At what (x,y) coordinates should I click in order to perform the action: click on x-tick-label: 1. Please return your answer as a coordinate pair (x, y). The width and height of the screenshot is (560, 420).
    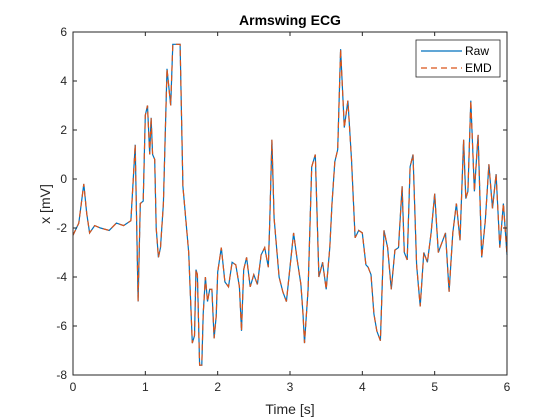
    Looking at the image, I should click on (145, 387).